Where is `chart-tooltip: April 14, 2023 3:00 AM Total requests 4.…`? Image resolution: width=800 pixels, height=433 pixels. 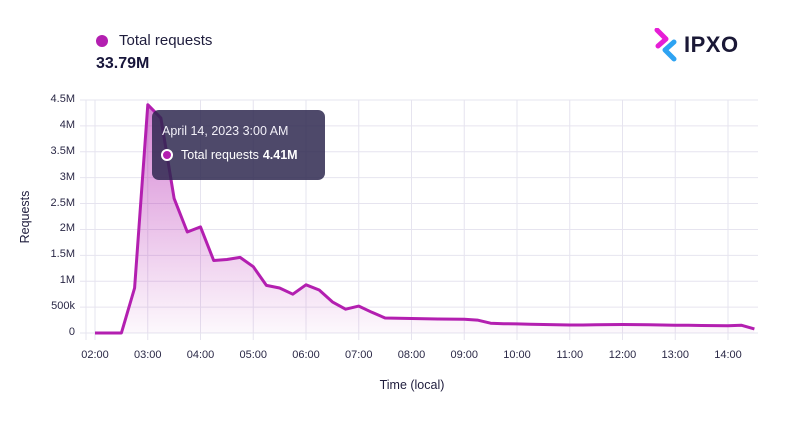 chart-tooltip: April 14, 2023 3:00 AM Total requests 4.… is located at coordinates (238, 145).